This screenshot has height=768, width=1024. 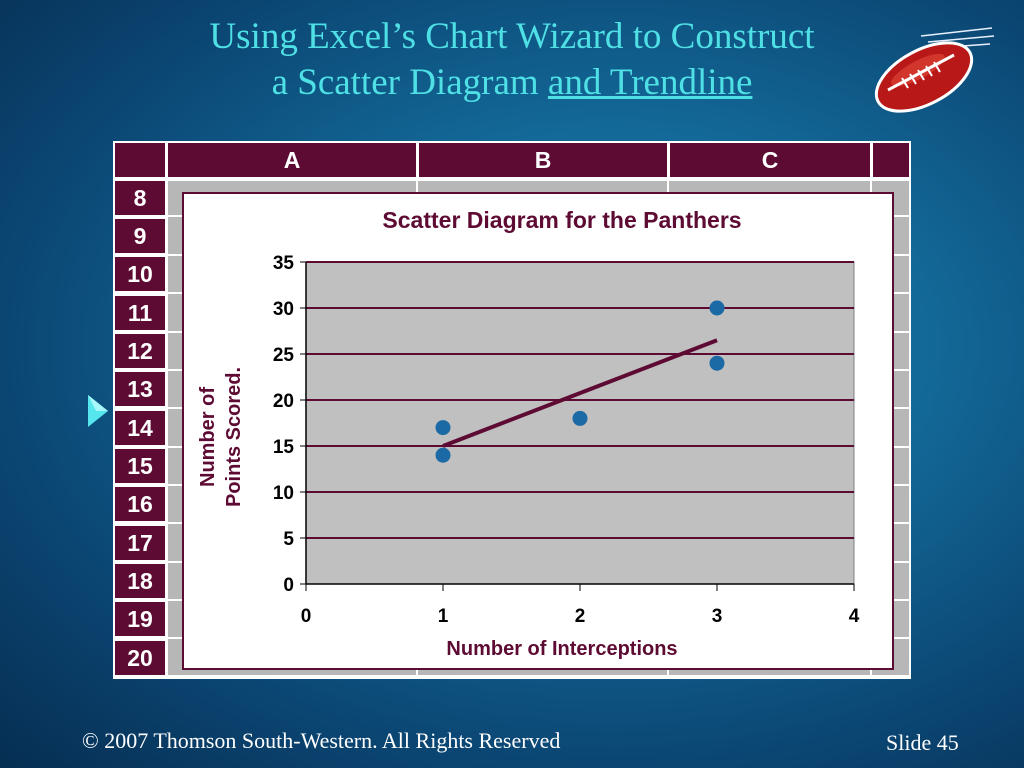 I want to click on row-header-14: 14, so click(x=140, y=428).